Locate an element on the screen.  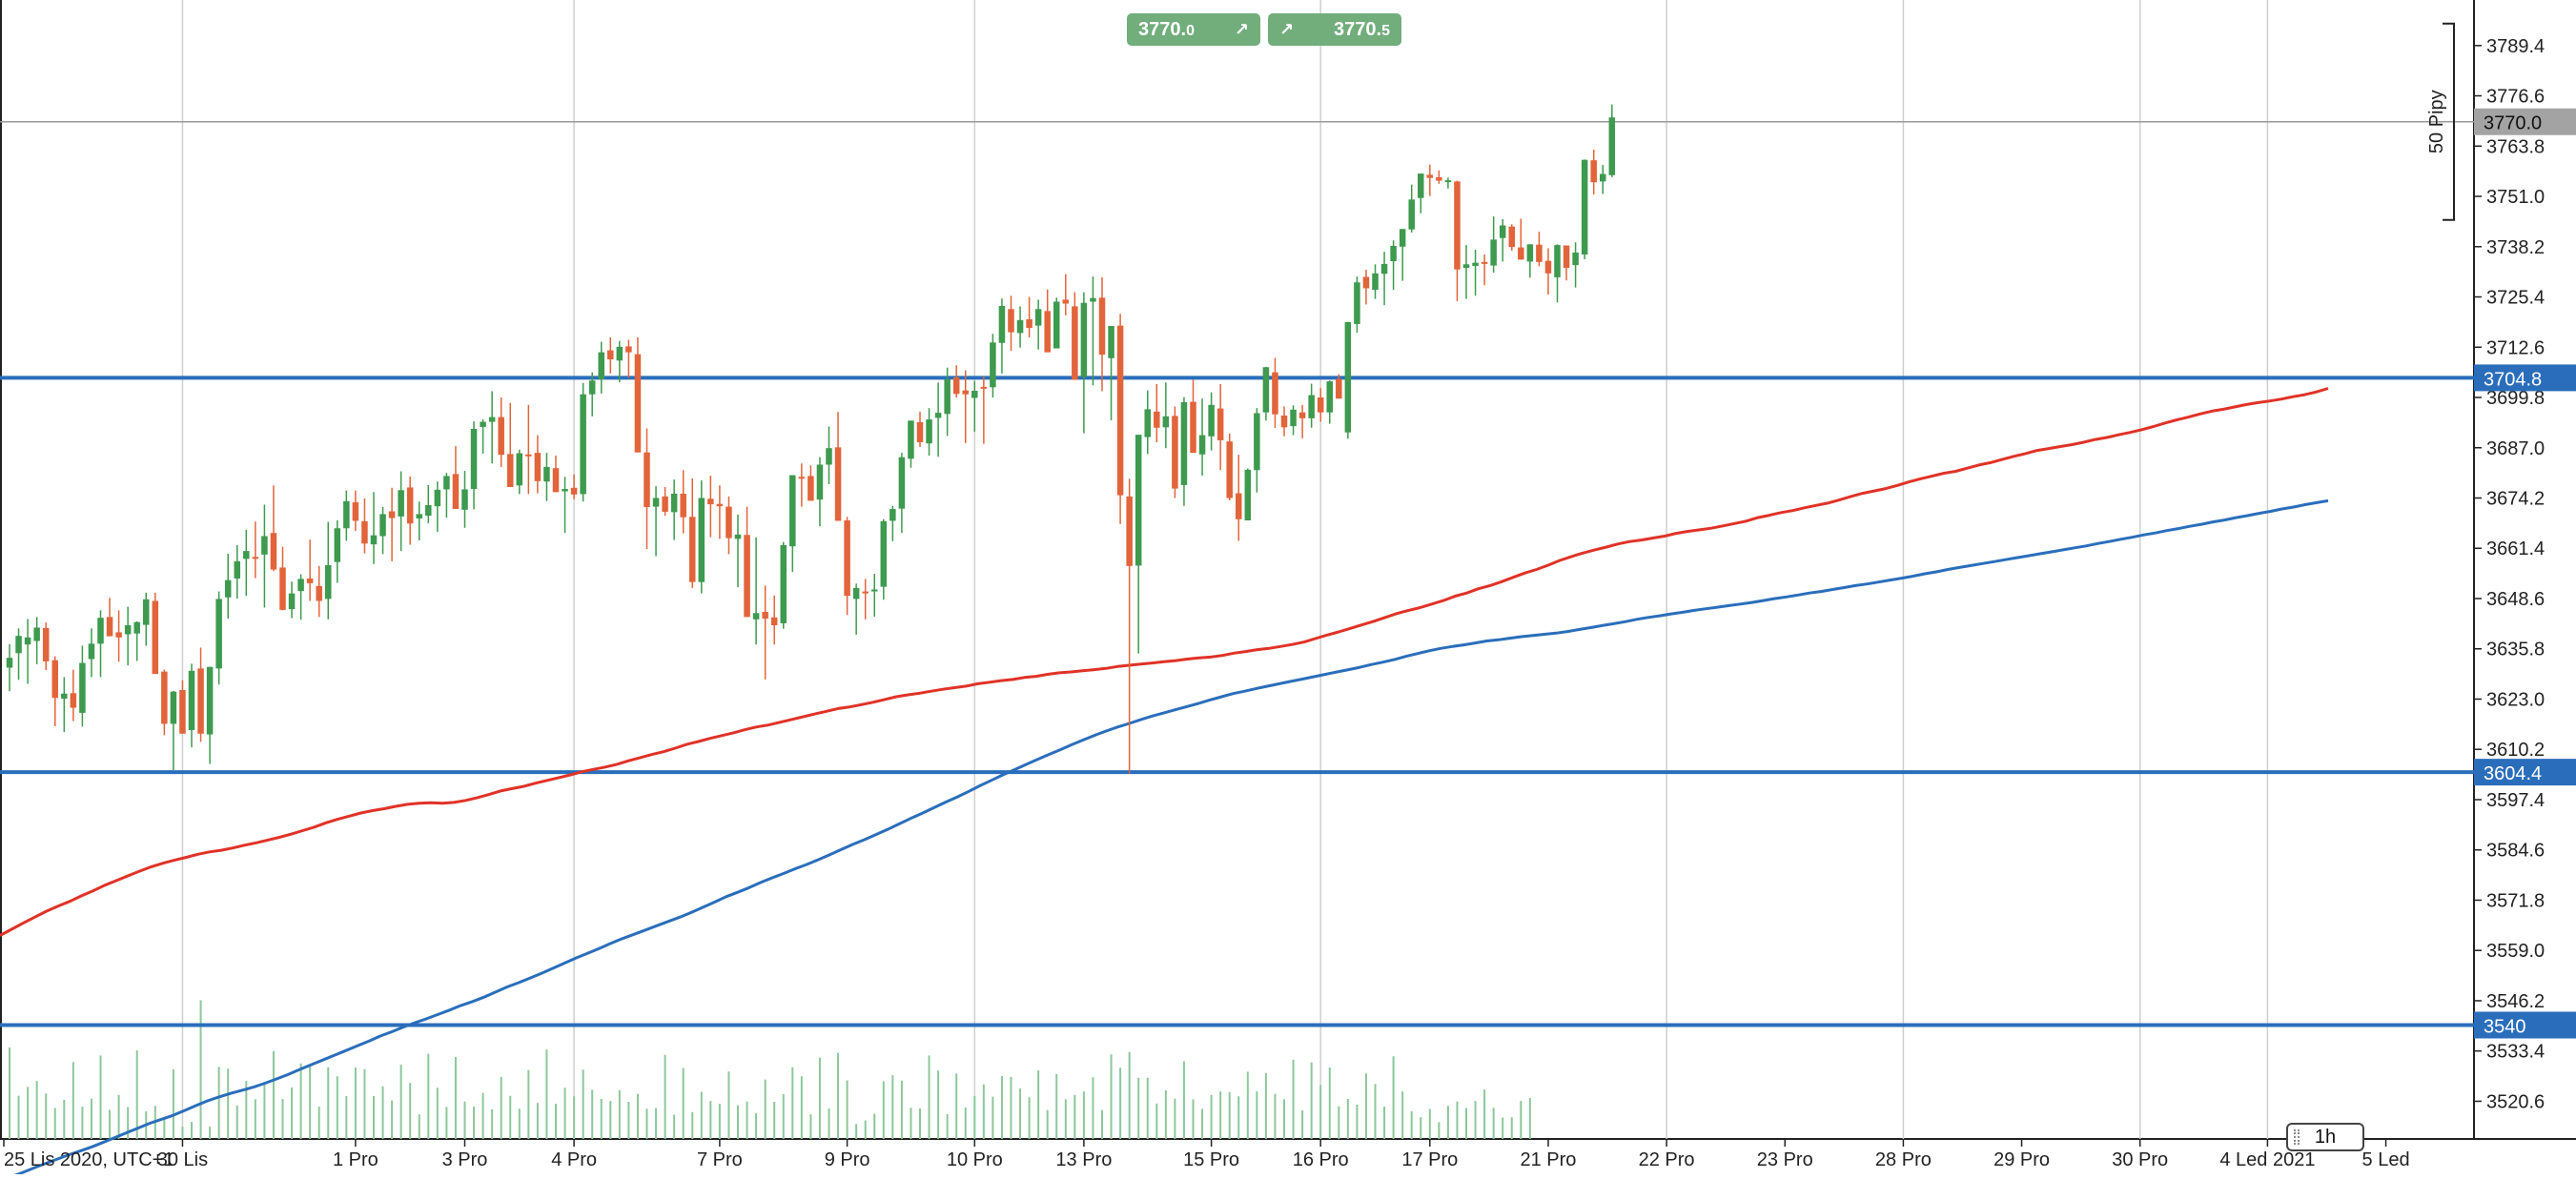
time-tick-label: 4 Pro is located at coordinates (574, 1160).